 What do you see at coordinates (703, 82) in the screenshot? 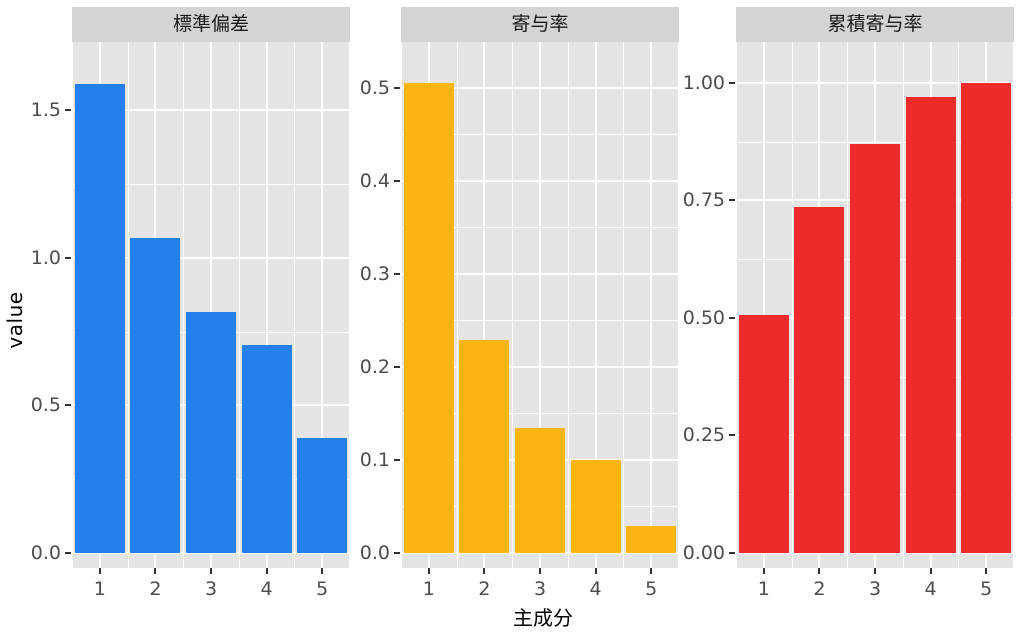
I see `y-axis-tick-label: 1.00` at bounding box center [703, 82].